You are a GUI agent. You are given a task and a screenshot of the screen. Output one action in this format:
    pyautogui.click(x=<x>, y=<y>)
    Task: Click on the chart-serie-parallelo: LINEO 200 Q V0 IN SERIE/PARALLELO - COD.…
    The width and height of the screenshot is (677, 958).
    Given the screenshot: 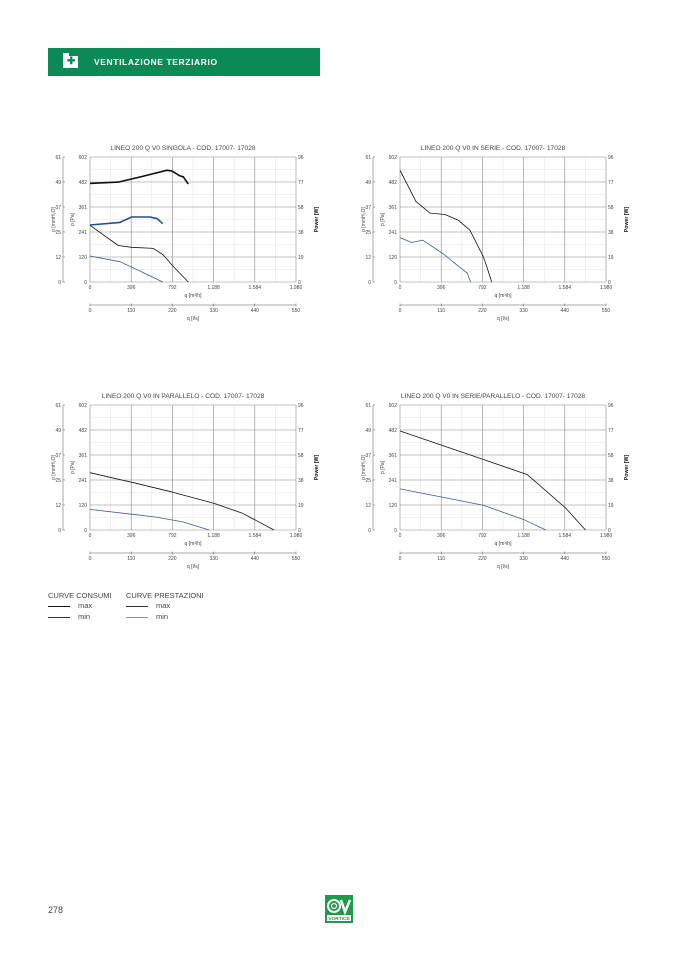 What is the action you would take?
    pyautogui.click(x=495, y=481)
    